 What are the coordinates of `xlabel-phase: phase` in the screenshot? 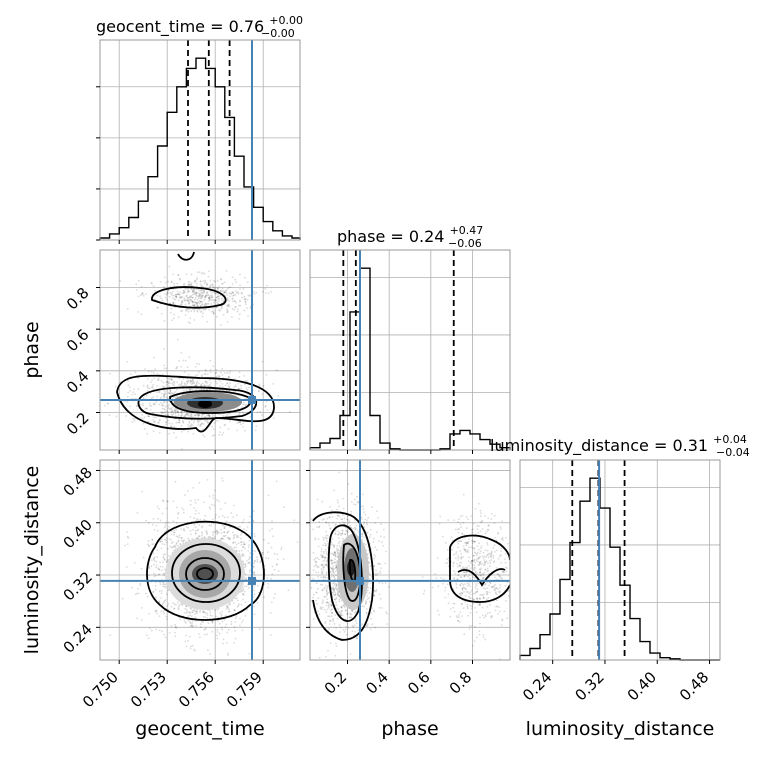 It's located at (409, 729).